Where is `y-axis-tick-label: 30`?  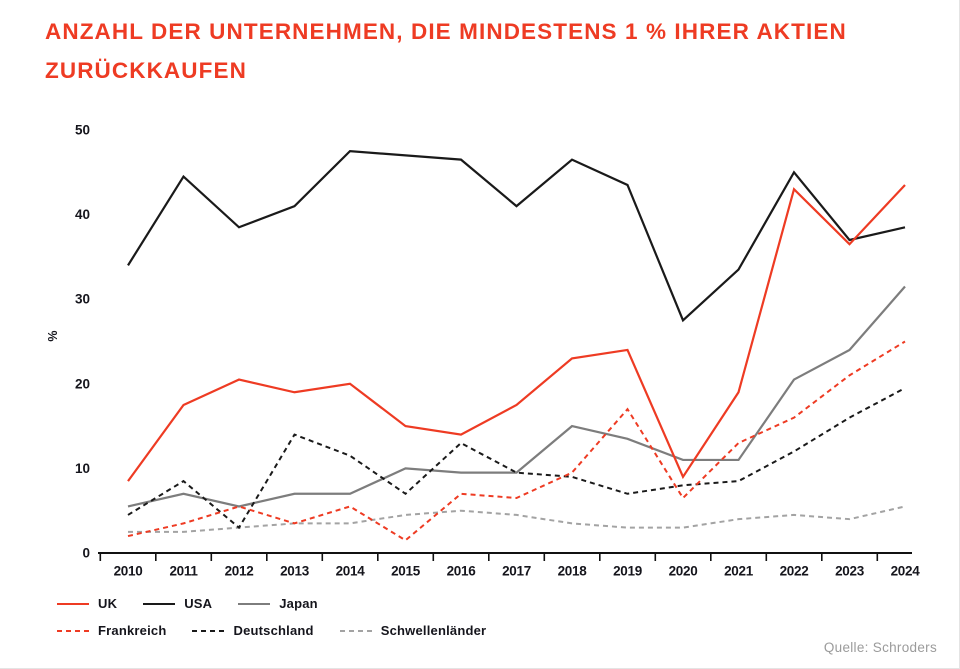
y-axis-tick-label: 30 is located at coordinates (82, 299).